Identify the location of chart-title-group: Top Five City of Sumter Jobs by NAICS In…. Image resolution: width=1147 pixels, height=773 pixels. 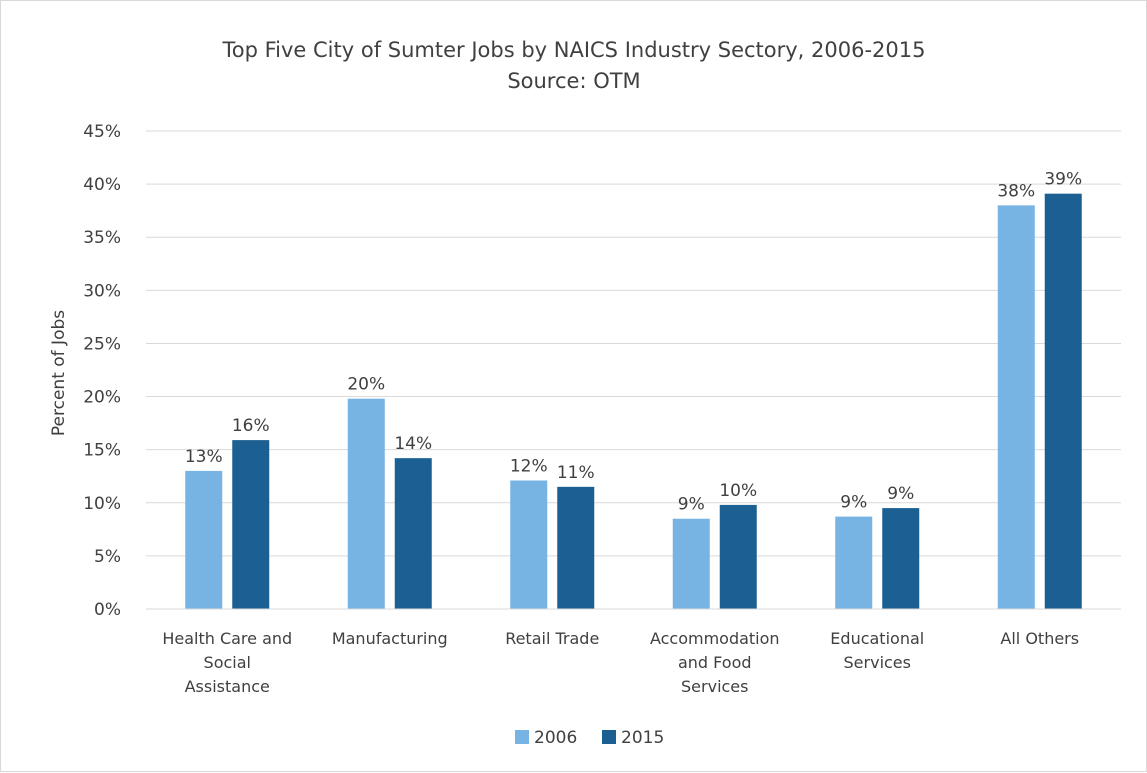
(574, 65).